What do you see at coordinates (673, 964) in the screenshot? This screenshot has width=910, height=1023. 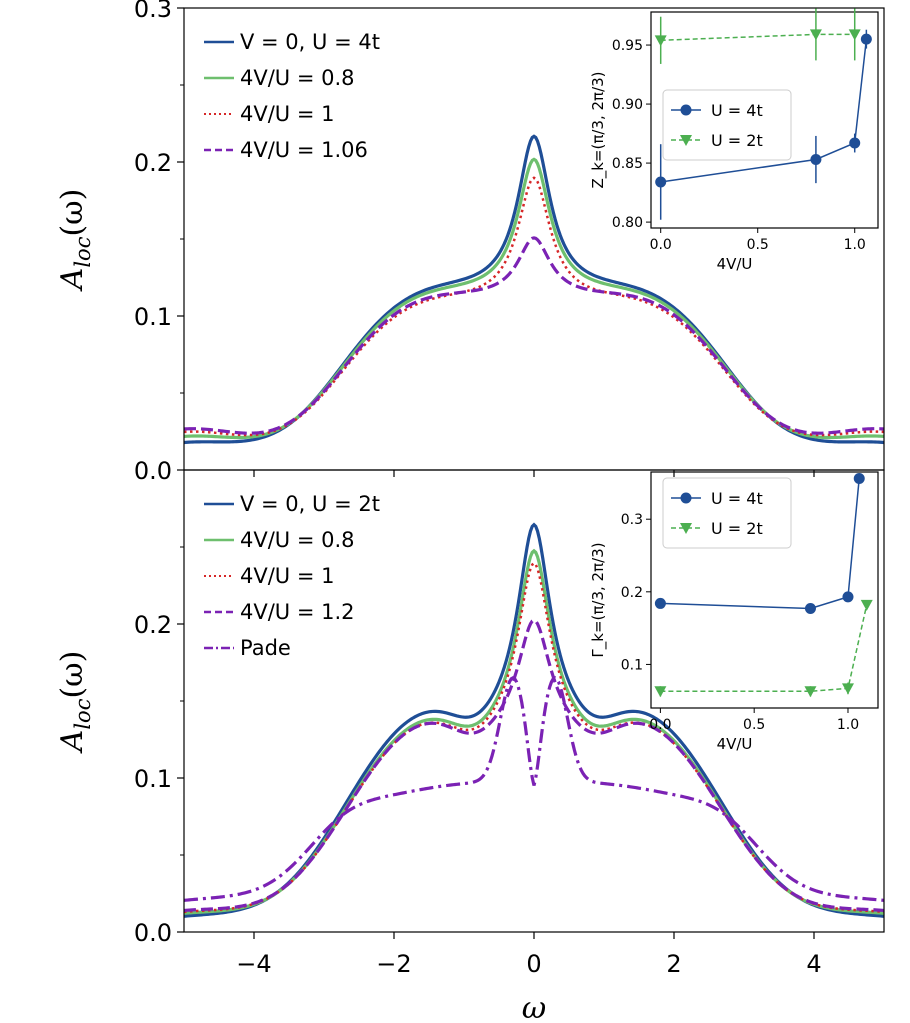 I see `x-tick-label: 2` at bounding box center [673, 964].